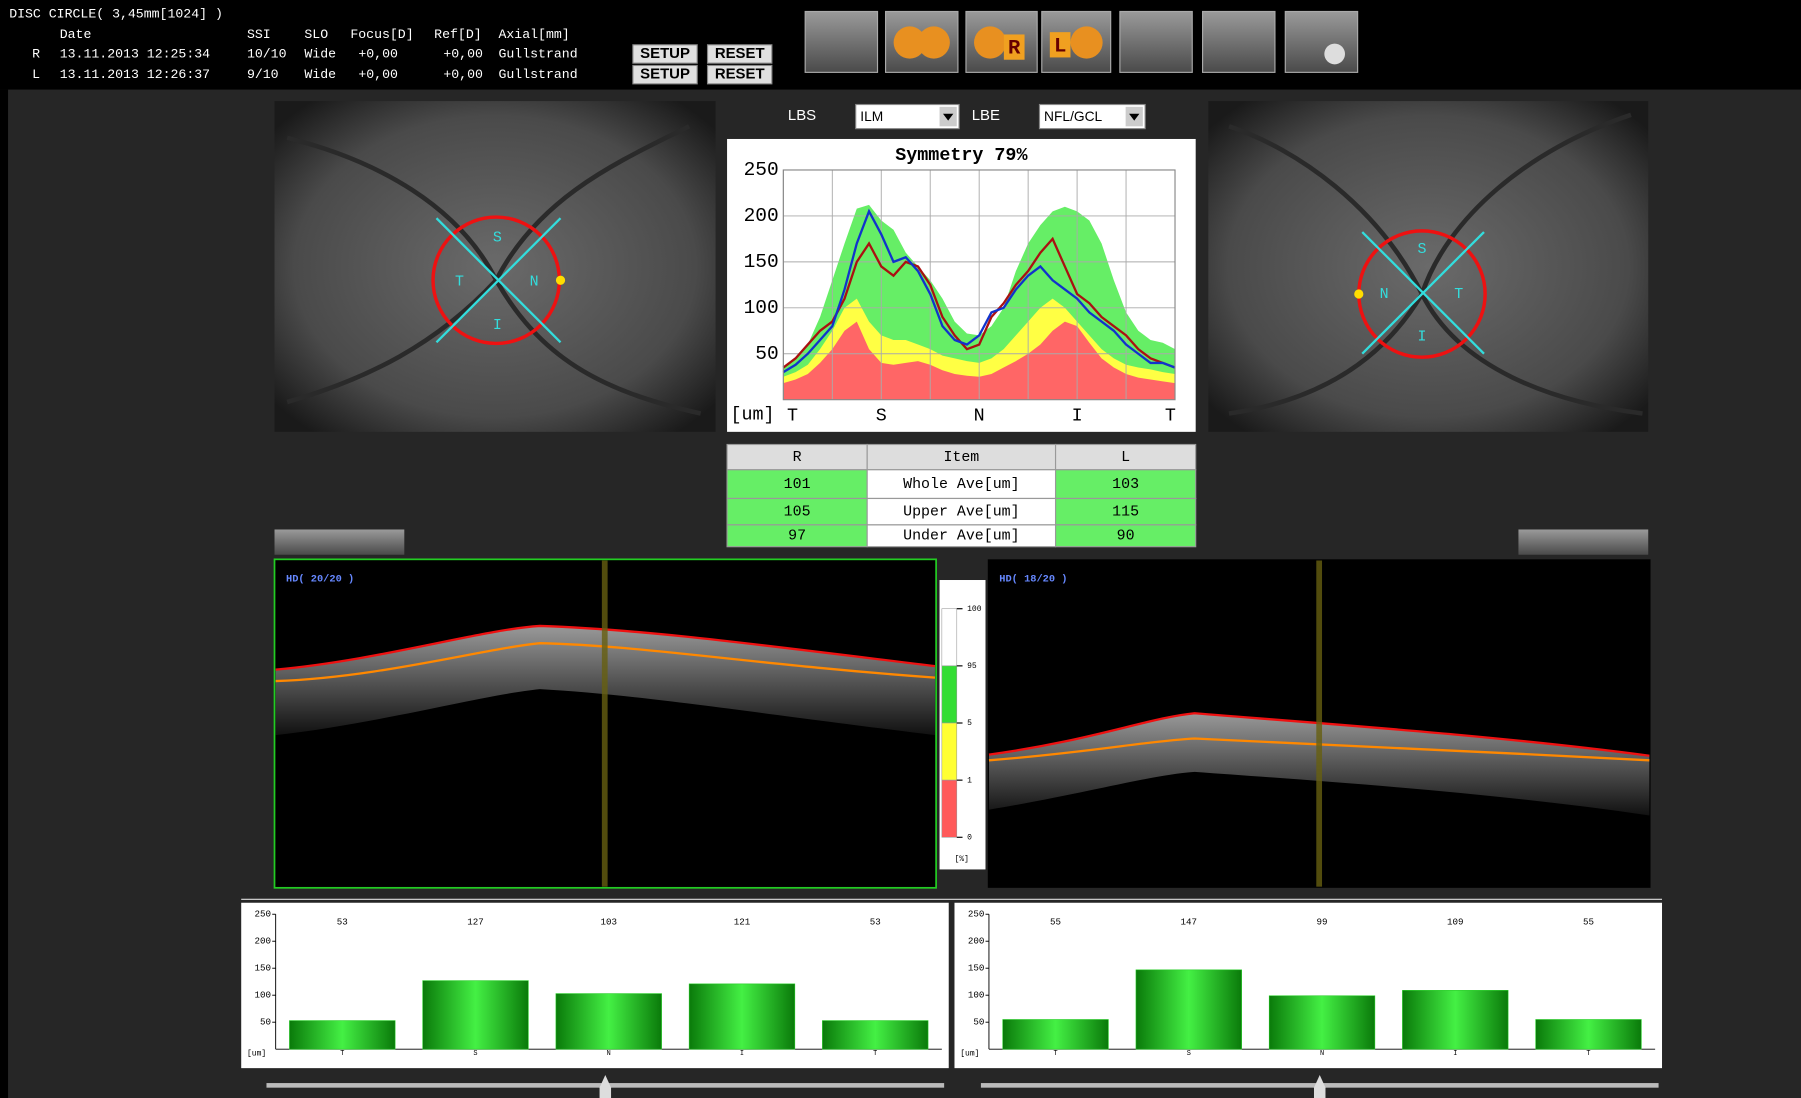  What do you see at coordinates (76, 34) in the screenshot?
I see `header-column: Date` at bounding box center [76, 34].